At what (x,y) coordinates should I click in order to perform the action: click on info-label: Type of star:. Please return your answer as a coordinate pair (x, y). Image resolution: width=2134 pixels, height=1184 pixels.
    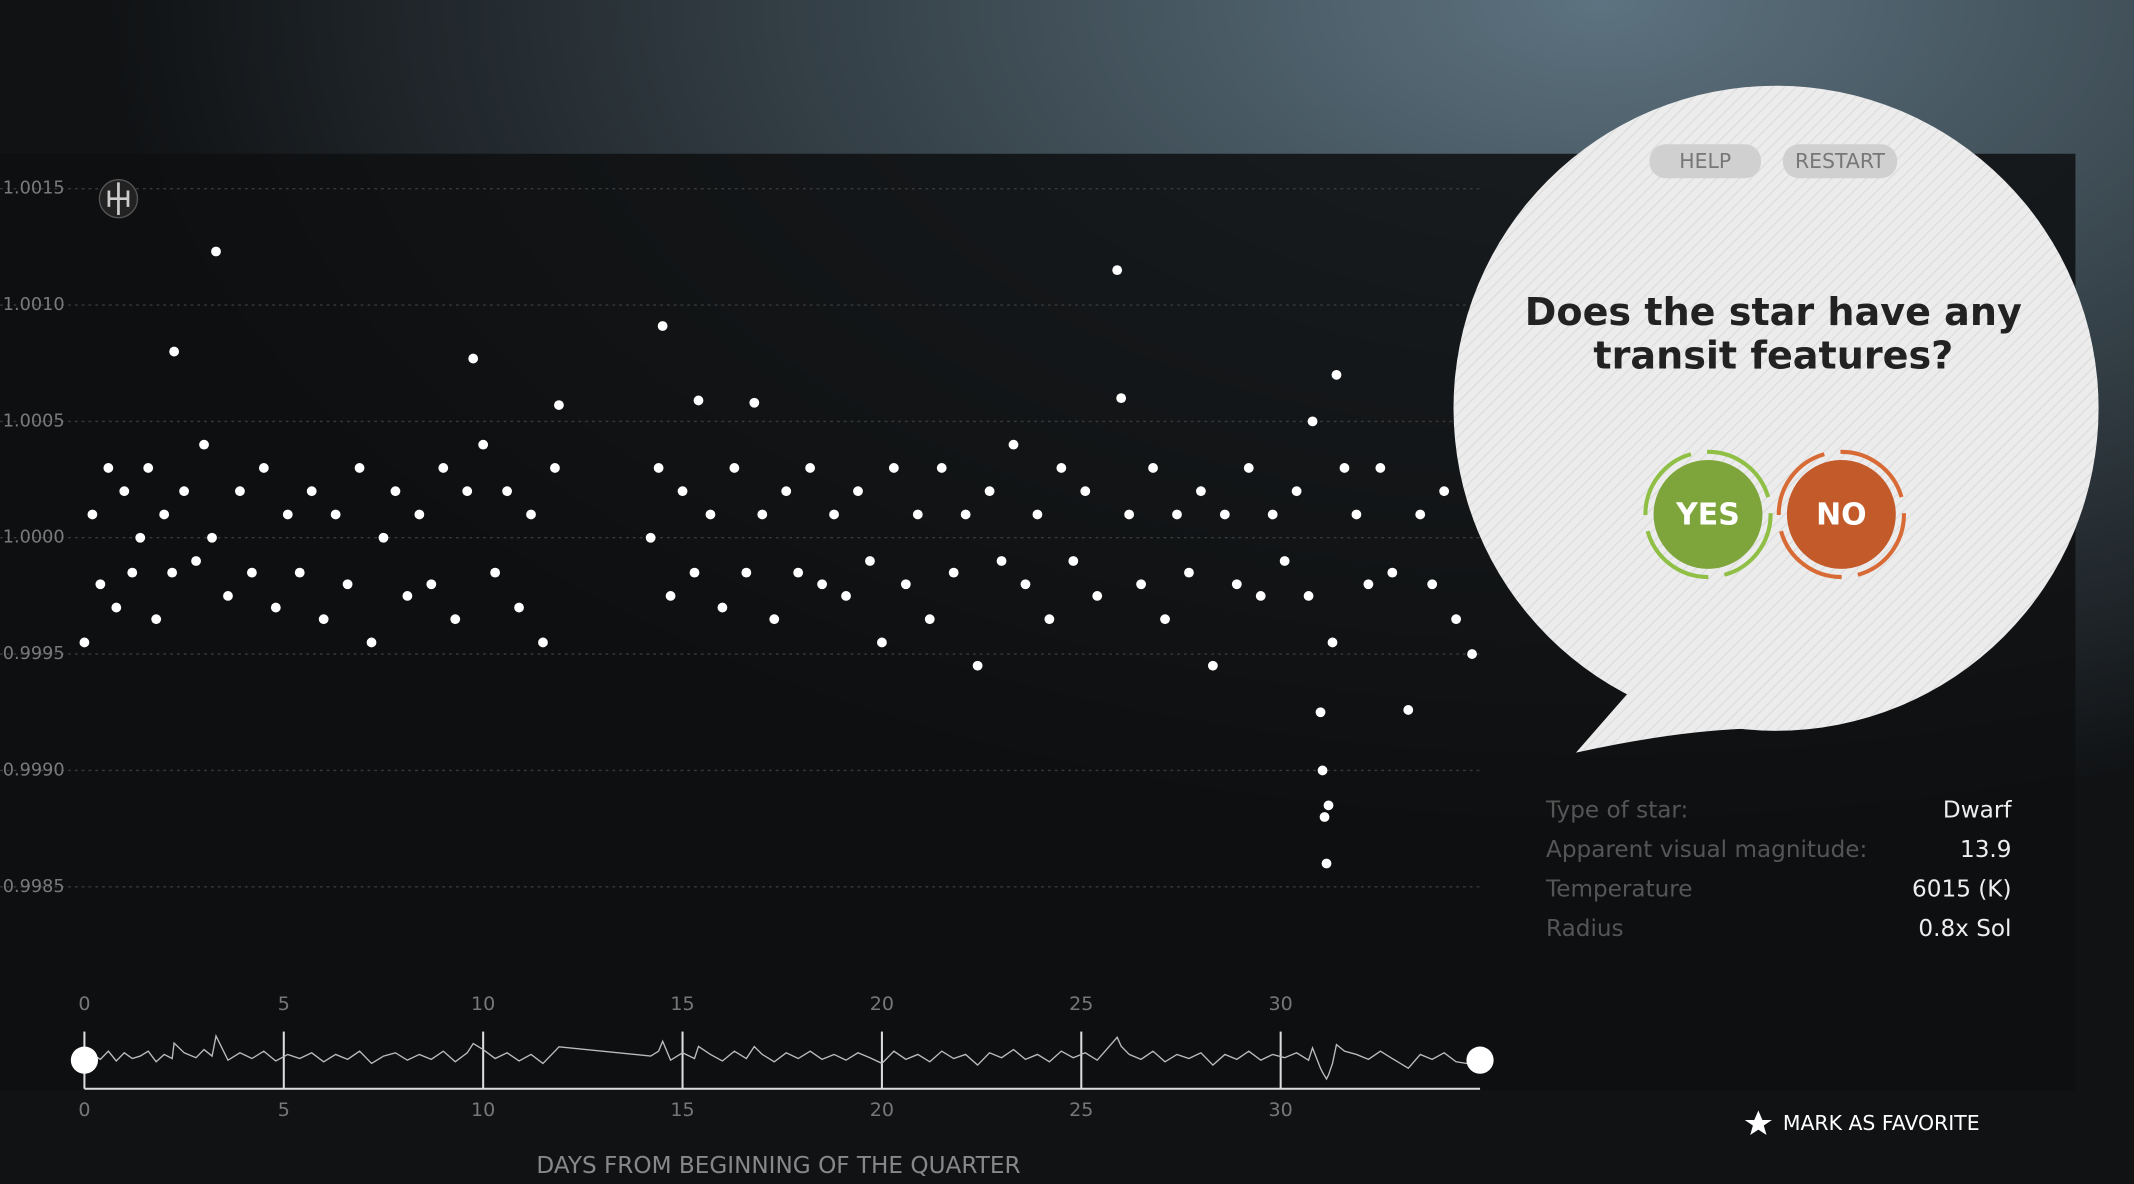
    Looking at the image, I should click on (1616, 811).